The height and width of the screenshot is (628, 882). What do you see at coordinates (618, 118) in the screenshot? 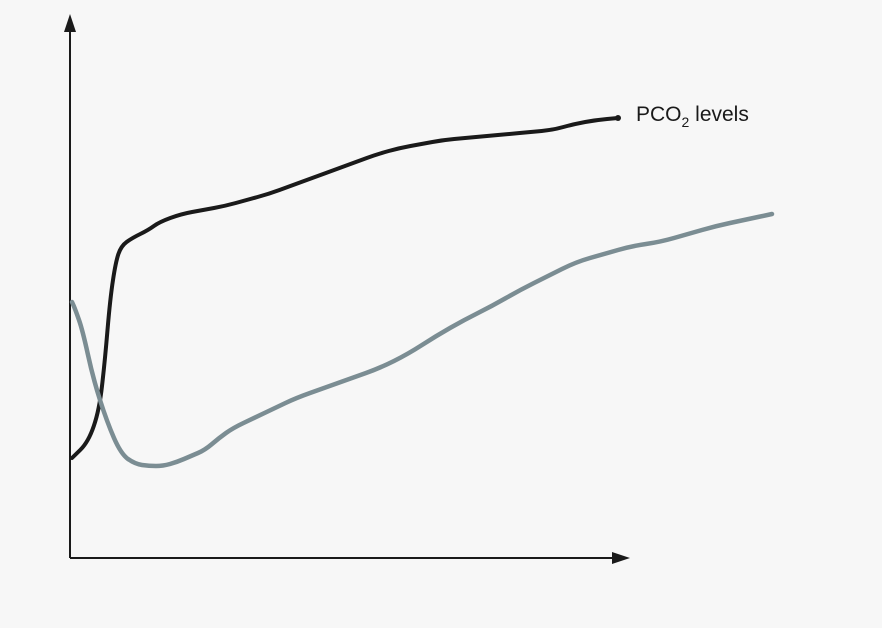
I see `pco2-series-end-marker` at bounding box center [618, 118].